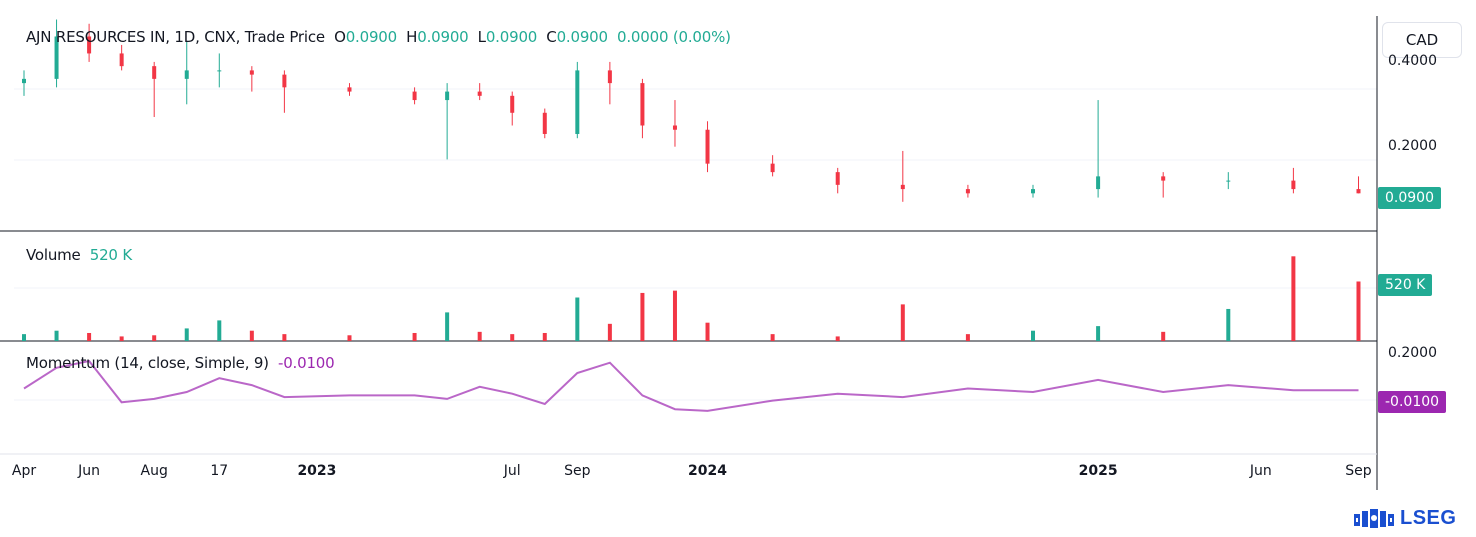 The image size is (1476, 537). I want to click on open-value: 0.0900, so click(371, 37).